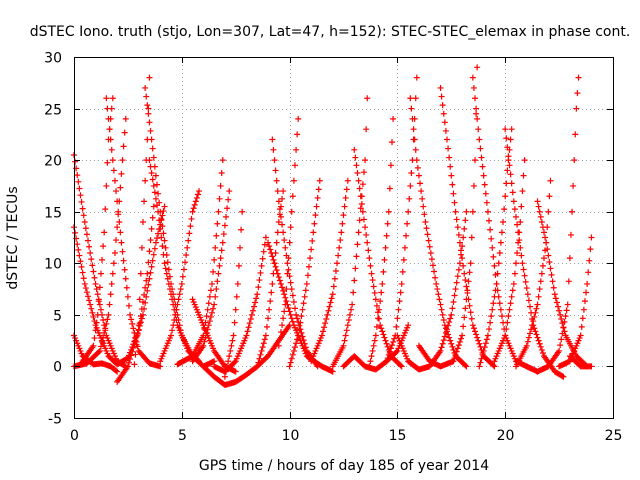 The height and width of the screenshot is (480, 640). I want to click on x-tick-label: 0, so click(74, 436).